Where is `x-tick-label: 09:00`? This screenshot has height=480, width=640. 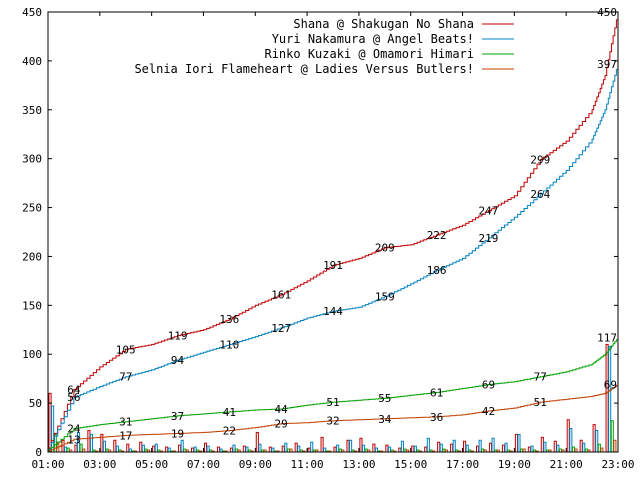 x-tick-label: 09:00 is located at coordinates (255, 464).